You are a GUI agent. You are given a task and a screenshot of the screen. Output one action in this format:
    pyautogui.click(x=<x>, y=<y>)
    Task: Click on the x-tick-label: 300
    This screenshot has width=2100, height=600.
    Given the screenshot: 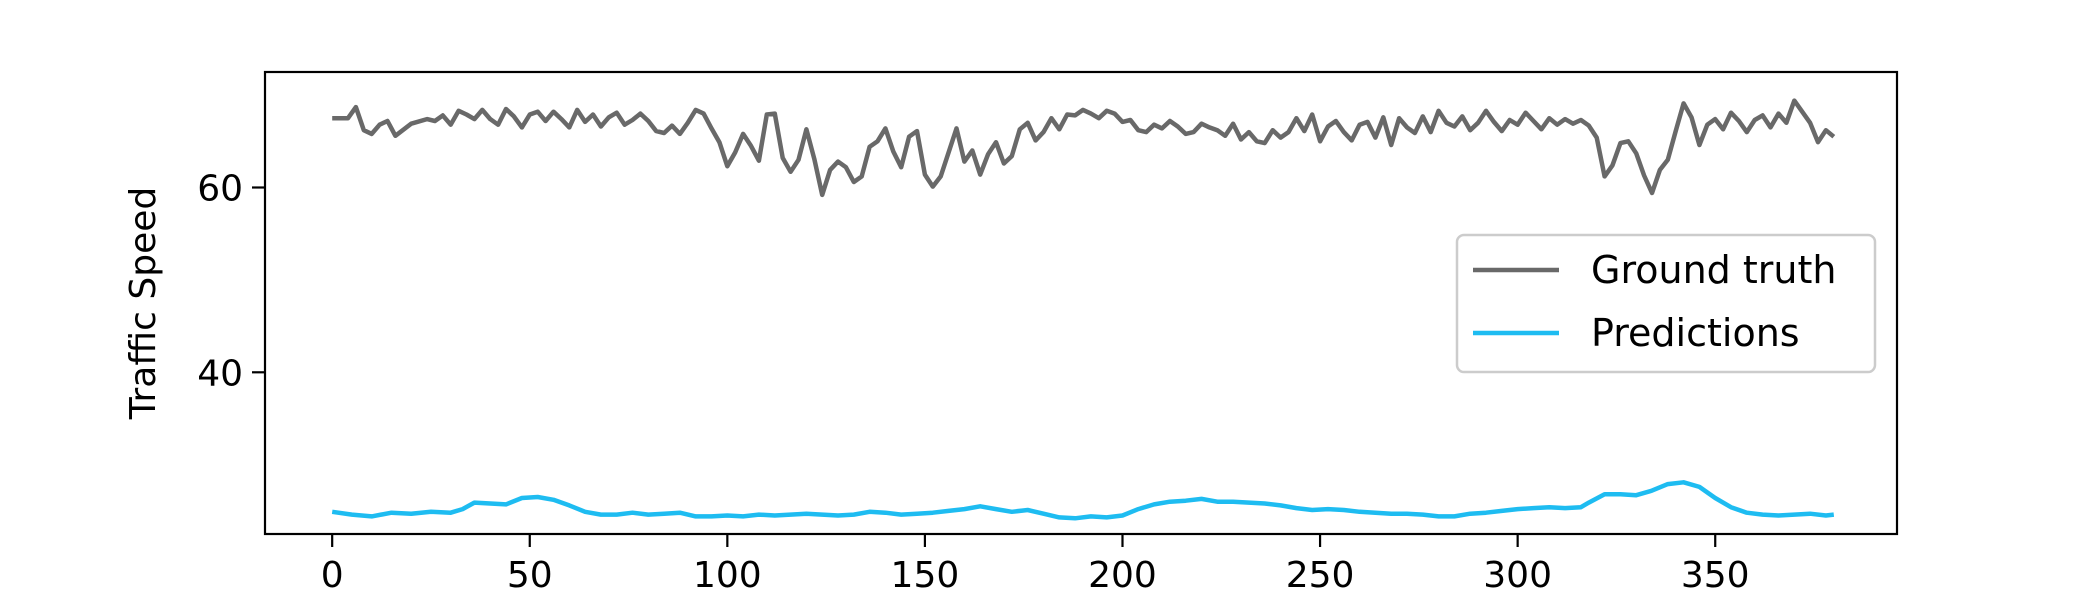 What is the action you would take?
    pyautogui.click(x=1517, y=575)
    